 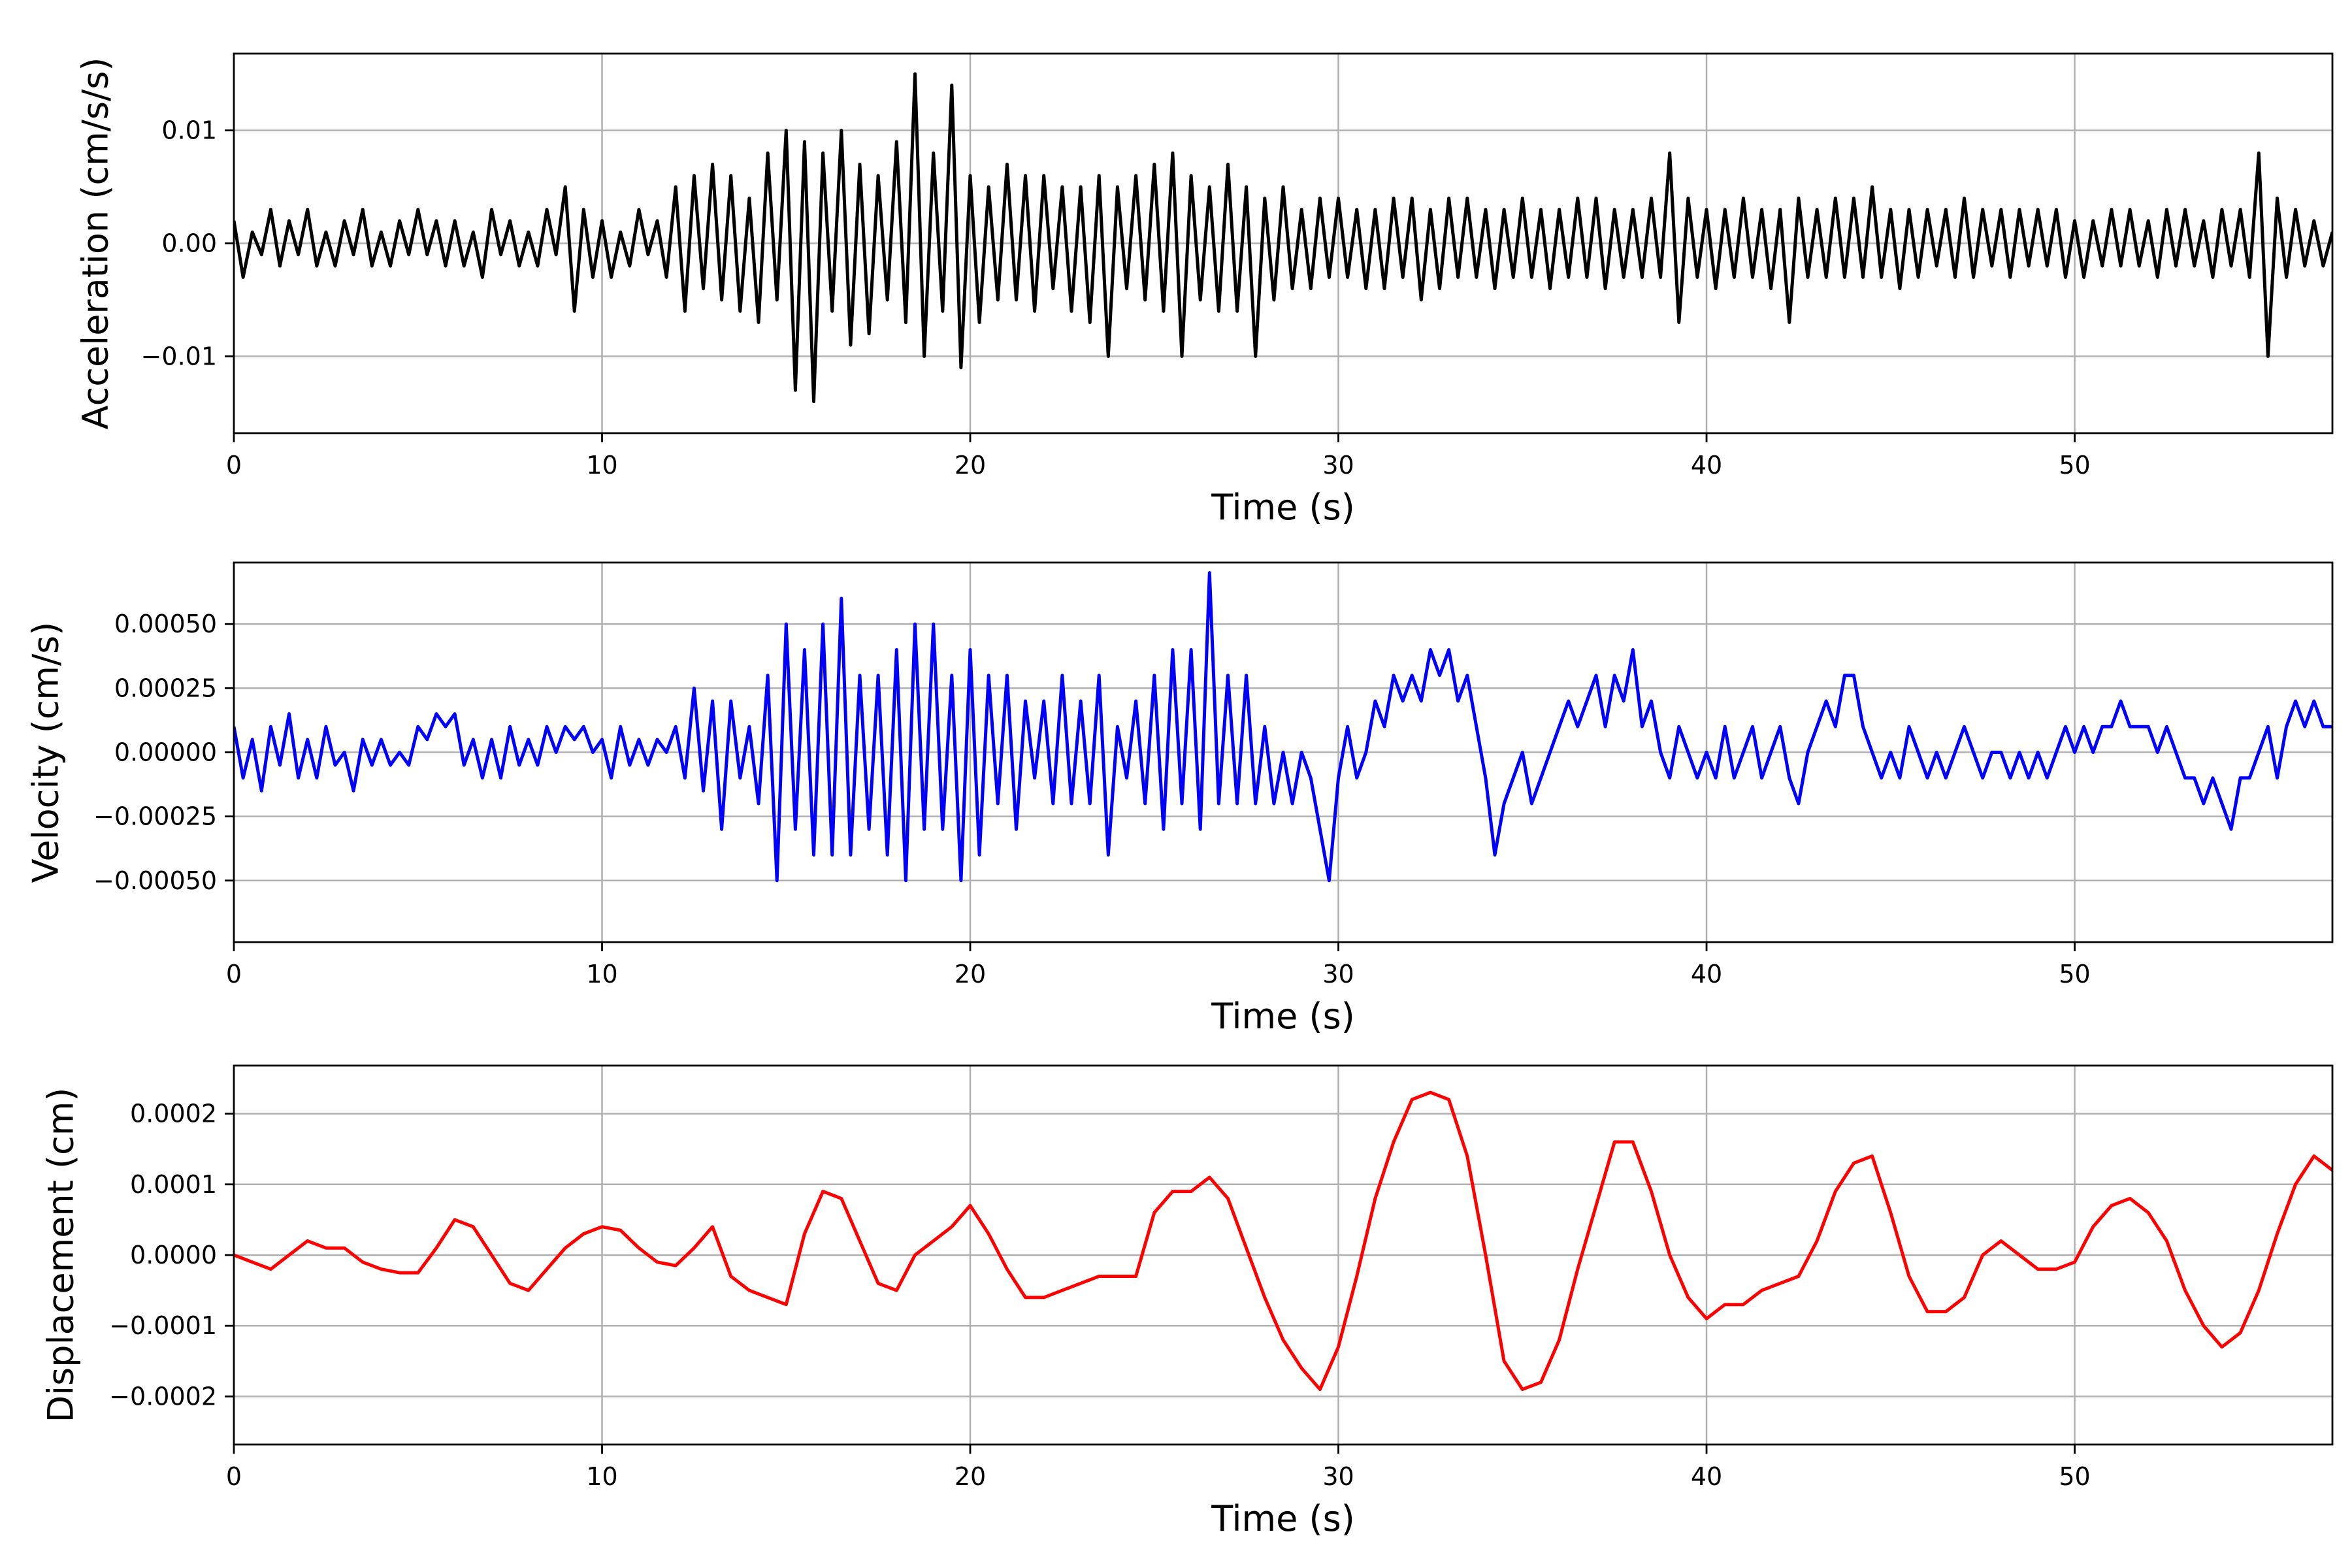 What do you see at coordinates (165, 688) in the screenshot?
I see `y-tick-label: 0.00025` at bounding box center [165, 688].